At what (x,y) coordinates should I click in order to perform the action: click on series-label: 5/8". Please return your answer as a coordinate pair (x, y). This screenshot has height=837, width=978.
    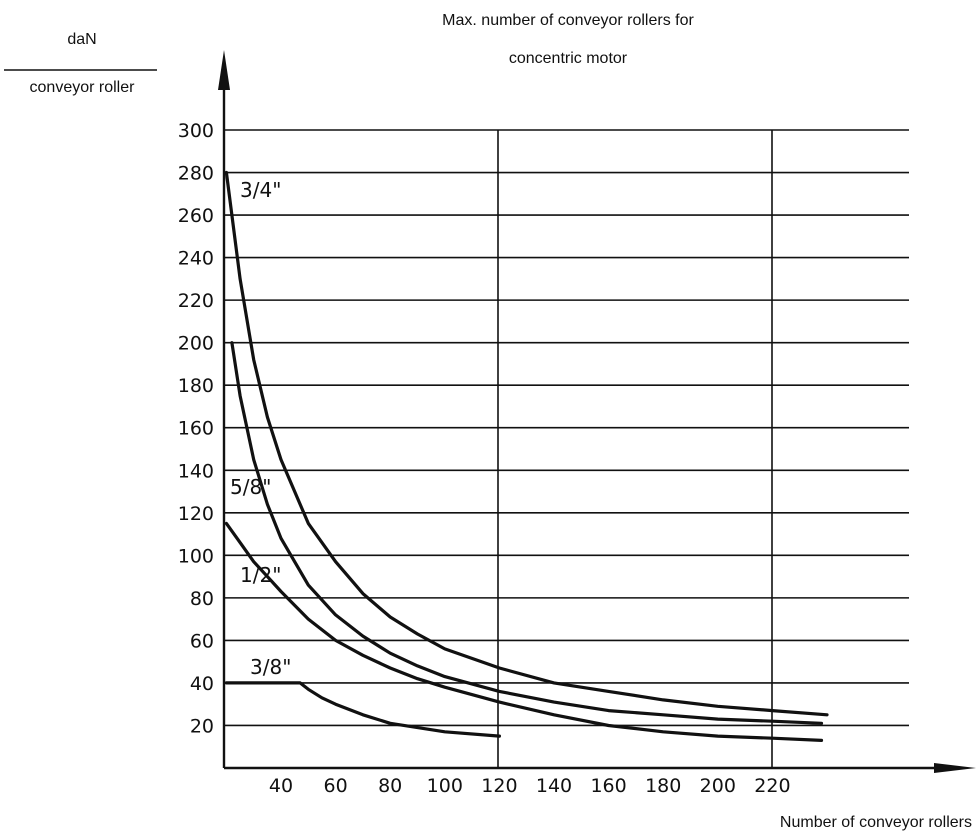
    Looking at the image, I should click on (250, 487).